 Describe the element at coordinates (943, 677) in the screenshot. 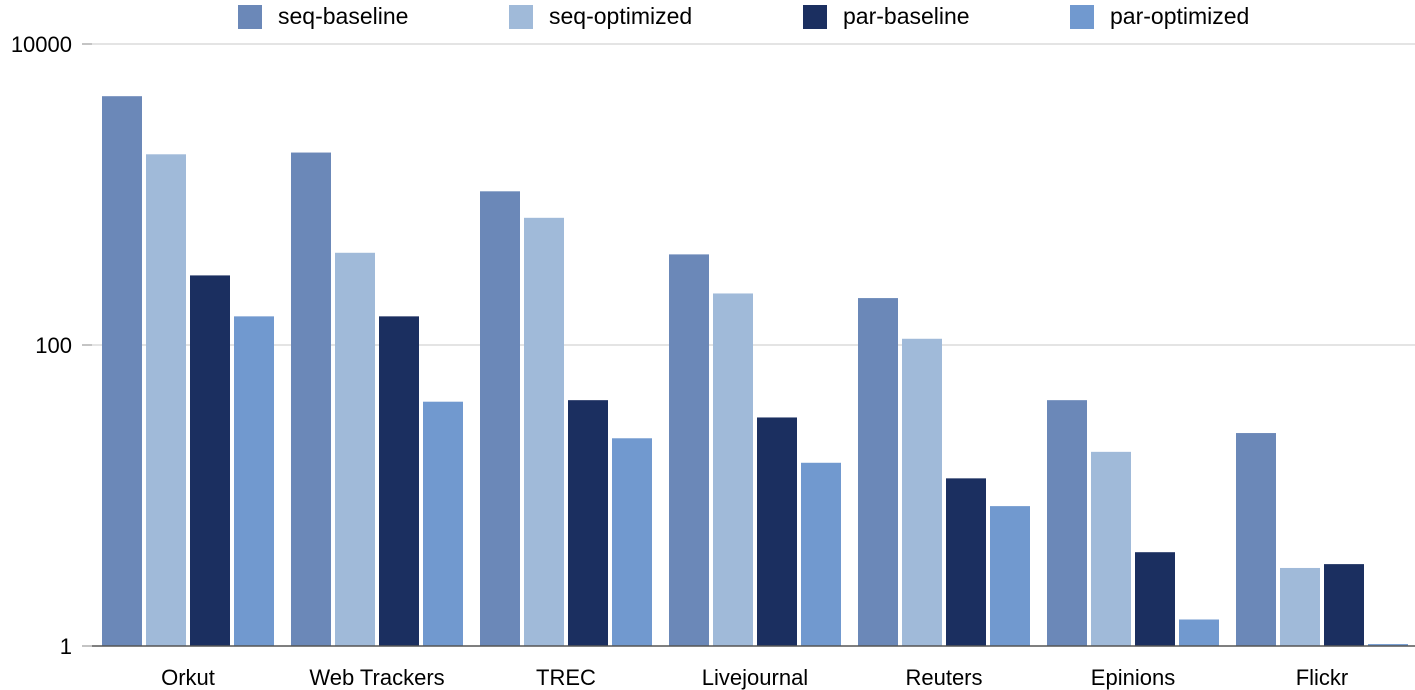

I see `xtick-label: Reuters` at that location.